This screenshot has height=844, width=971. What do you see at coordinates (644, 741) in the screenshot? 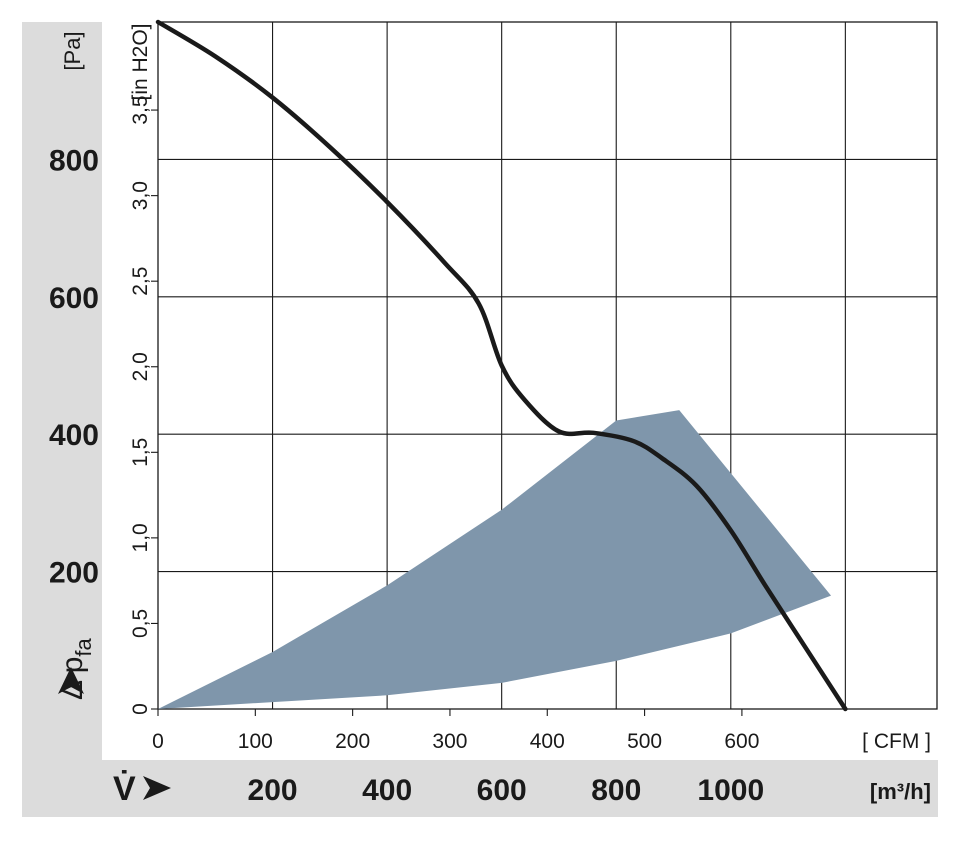
I see `cfm-tick-label: 500` at bounding box center [644, 741].